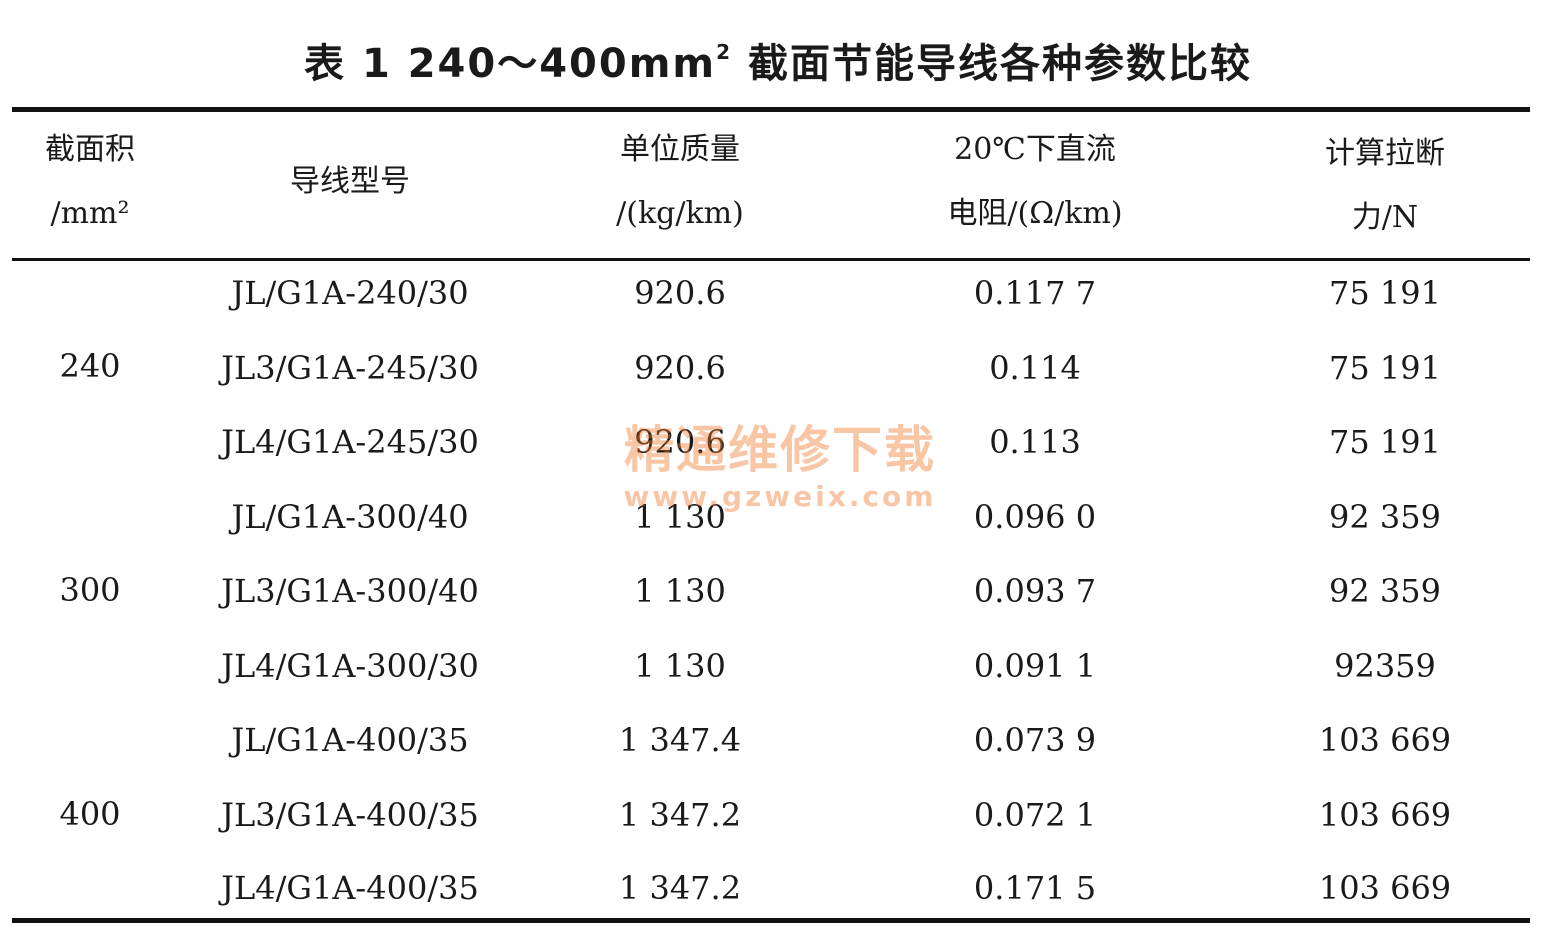 The width and height of the screenshot is (1556, 947). What do you see at coordinates (90, 366) in the screenshot?
I see `group-area-cell: 240` at bounding box center [90, 366].